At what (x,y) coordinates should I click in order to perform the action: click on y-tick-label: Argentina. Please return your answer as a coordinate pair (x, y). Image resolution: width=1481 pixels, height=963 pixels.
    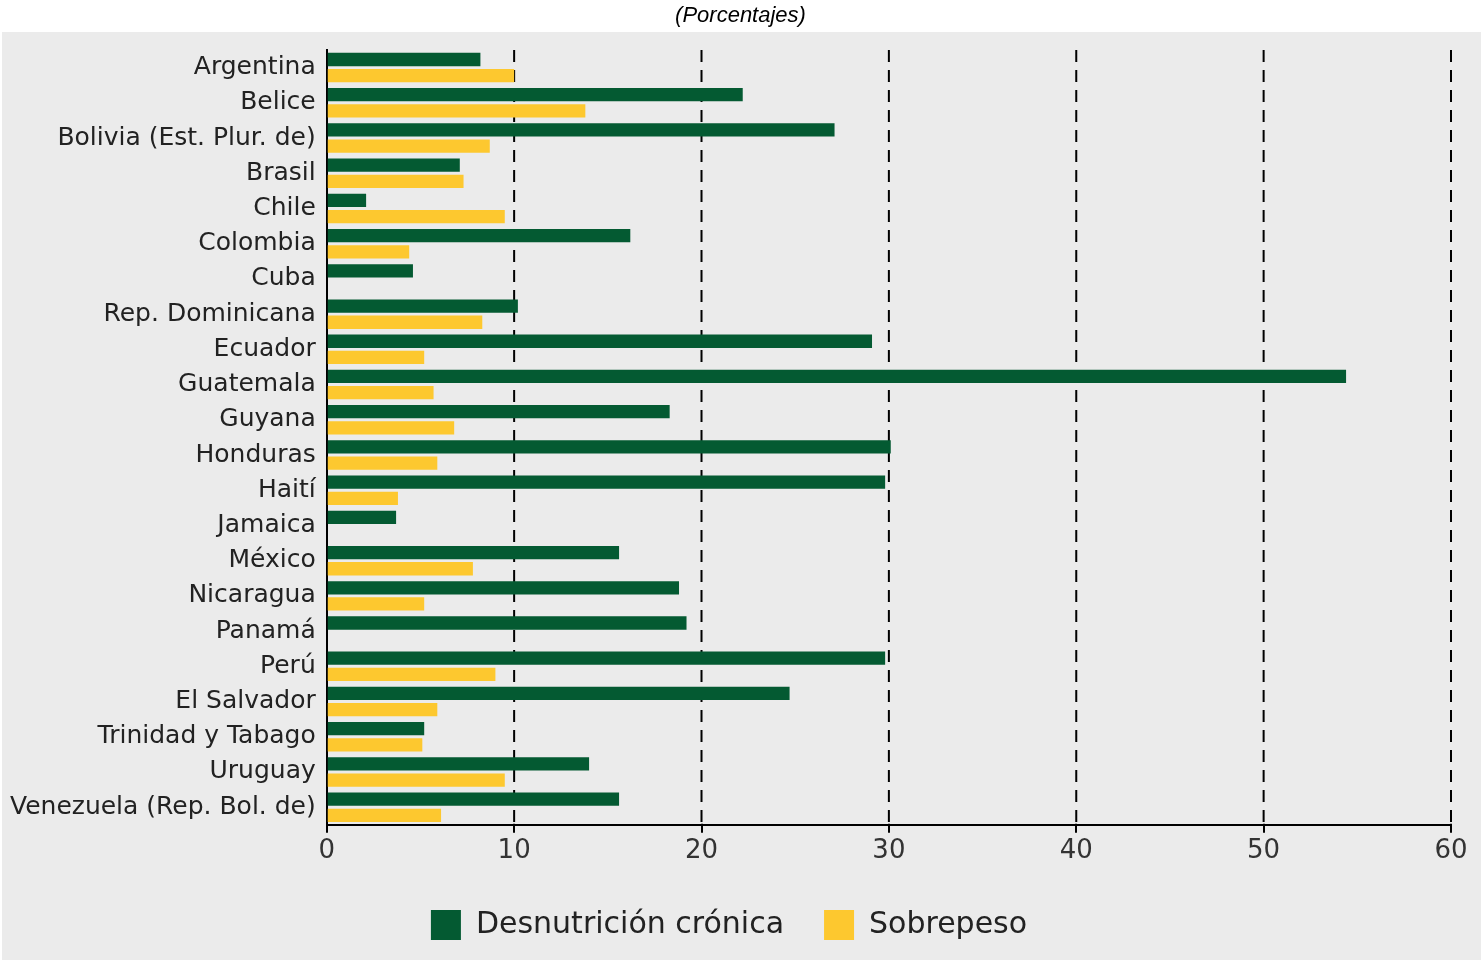
    Looking at the image, I should click on (254, 66).